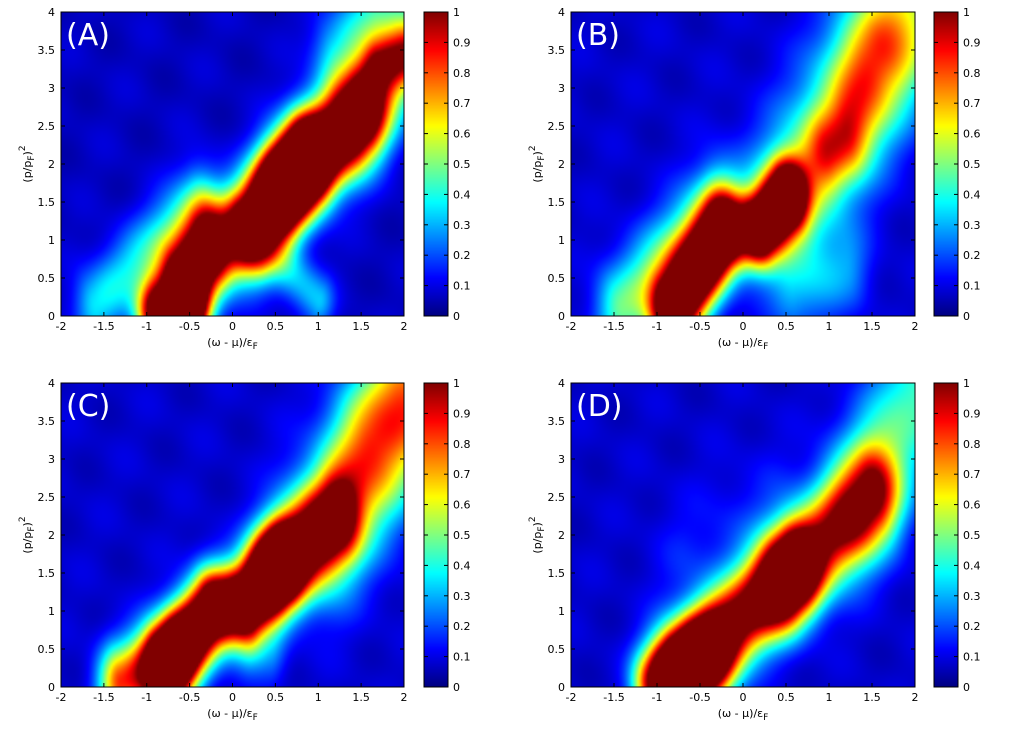 The width and height of the screenshot is (1024, 756). What do you see at coordinates (598, 35) in the screenshot?
I see `panel-label: (B)` at bounding box center [598, 35].